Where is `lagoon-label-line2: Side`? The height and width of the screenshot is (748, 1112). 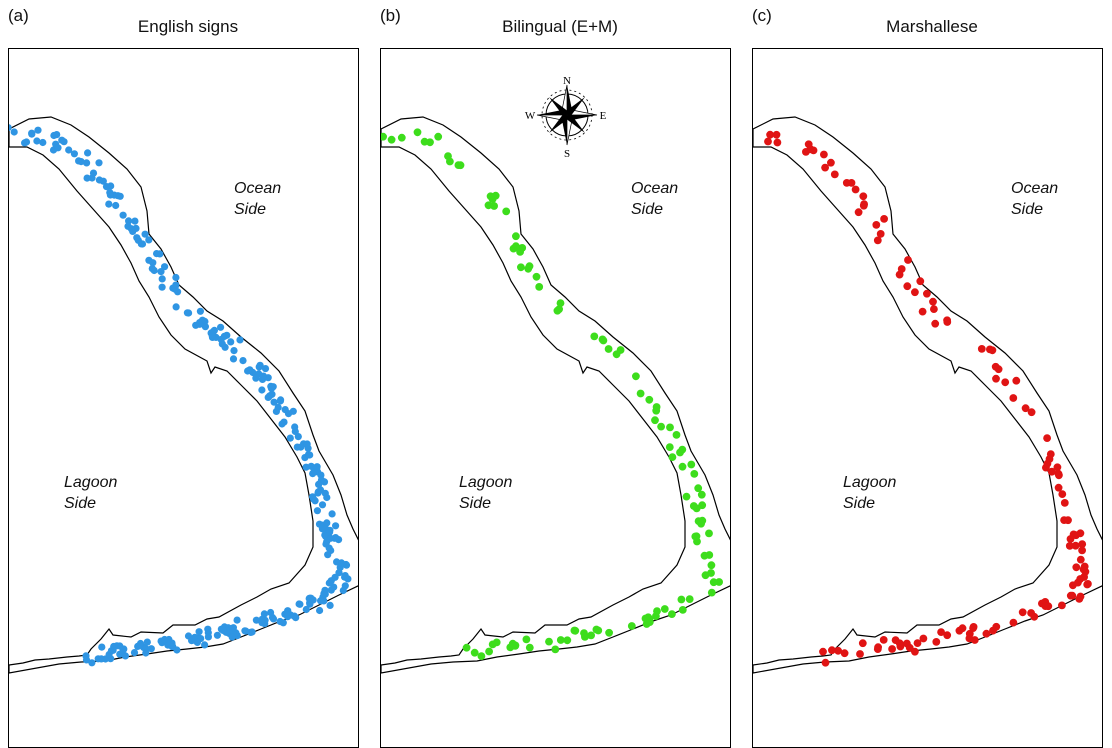
lagoon-label-line2: Side is located at coordinates (859, 503).